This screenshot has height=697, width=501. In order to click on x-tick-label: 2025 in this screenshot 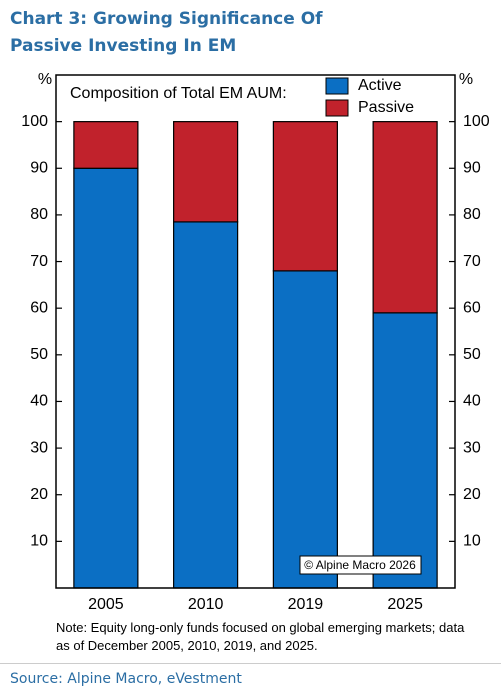, I will do `click(405, 604)`.